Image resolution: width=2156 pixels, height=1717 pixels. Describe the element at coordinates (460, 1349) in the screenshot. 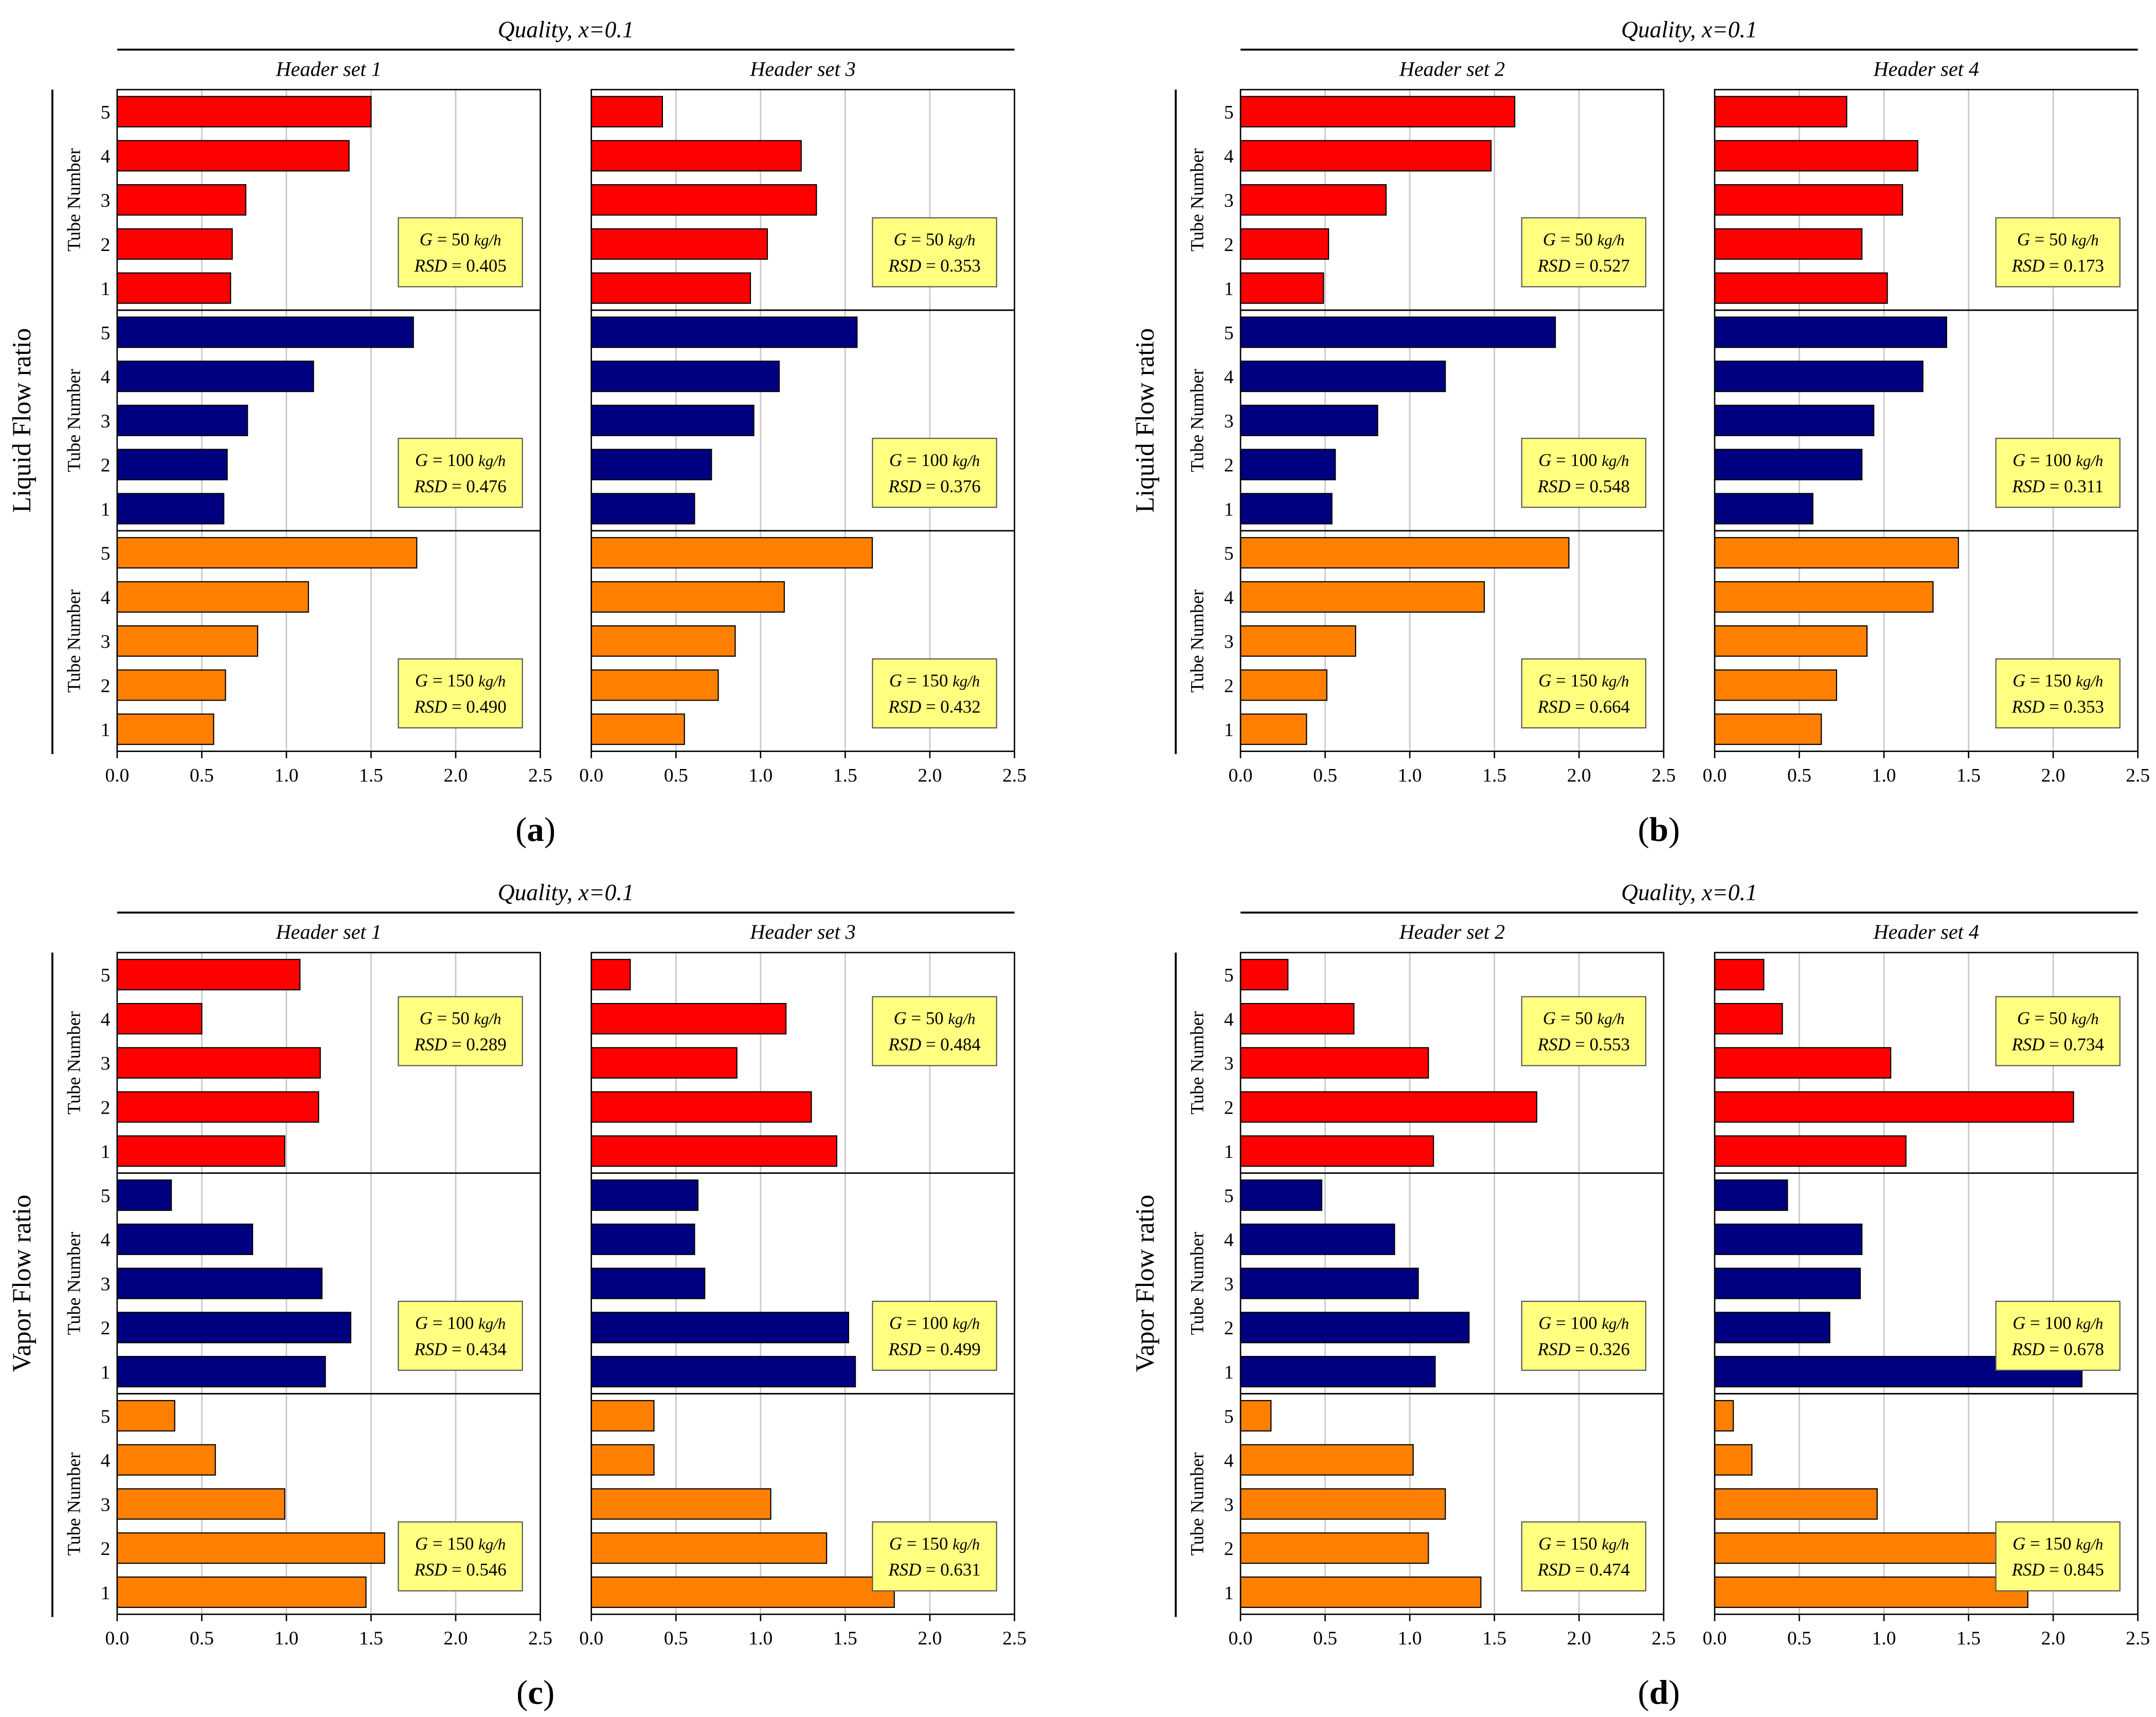

I see `annotation-rsd: RSD = 0.434` at that location.